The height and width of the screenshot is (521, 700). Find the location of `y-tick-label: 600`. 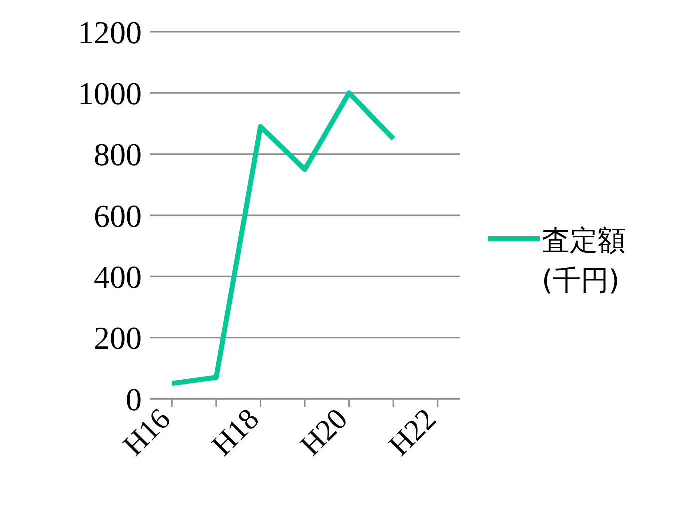

y-tick-label: 600 is located at coordinates (118, 216).